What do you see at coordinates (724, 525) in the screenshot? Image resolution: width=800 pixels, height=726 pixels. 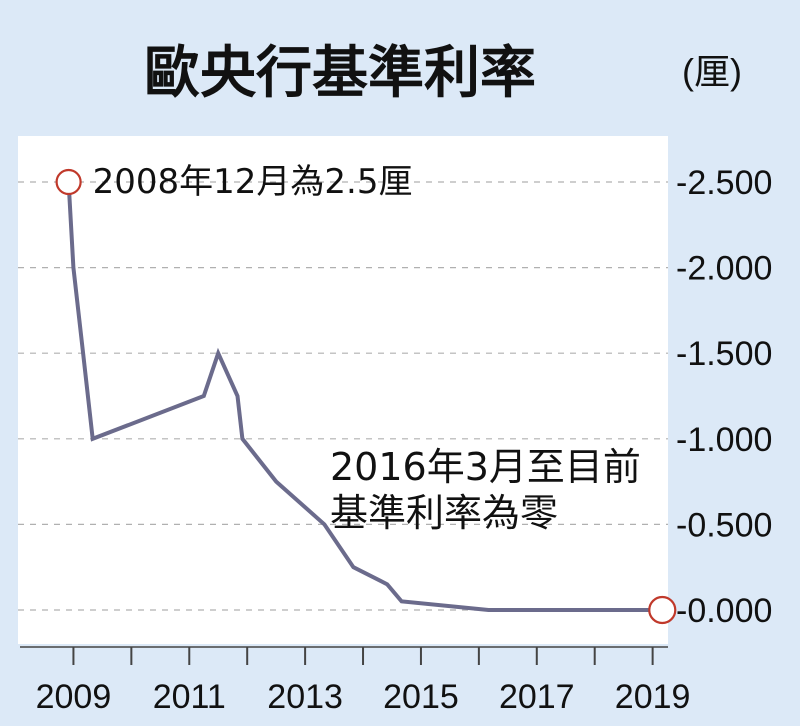 I see `y-tick-label-4: -0.500` at bounding box center [724, 525].